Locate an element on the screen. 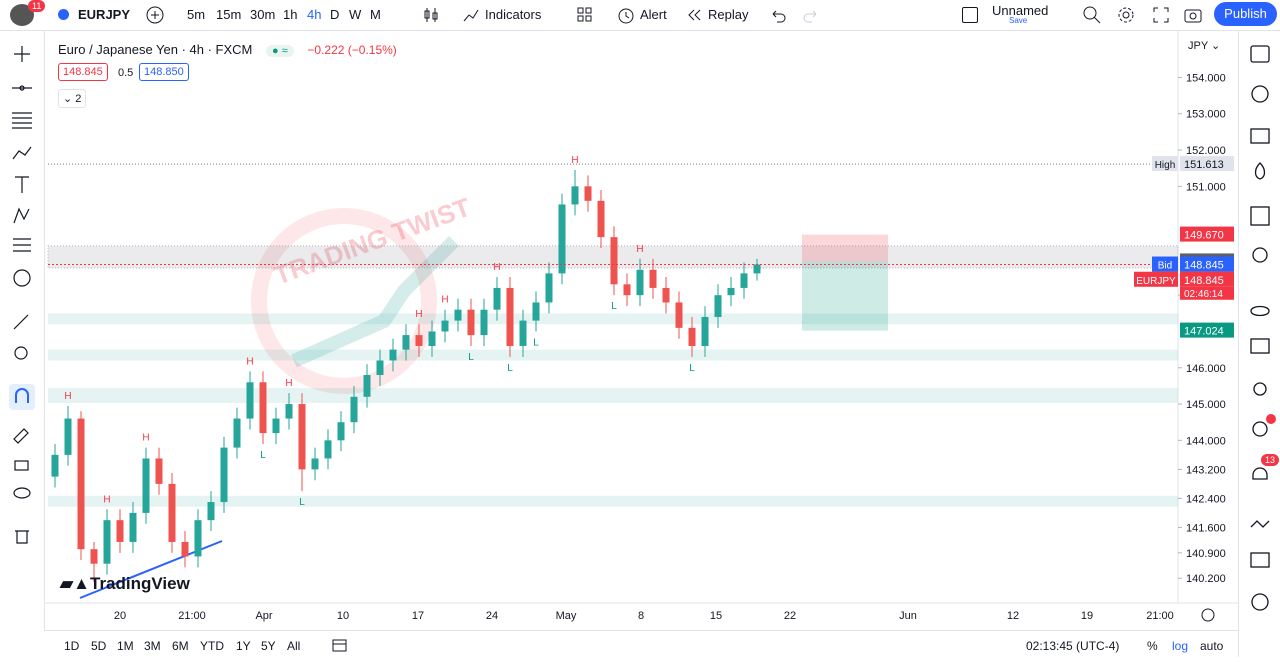 This screenshot has width=1280, height=662. dom is located at coordinates (1260, 560).